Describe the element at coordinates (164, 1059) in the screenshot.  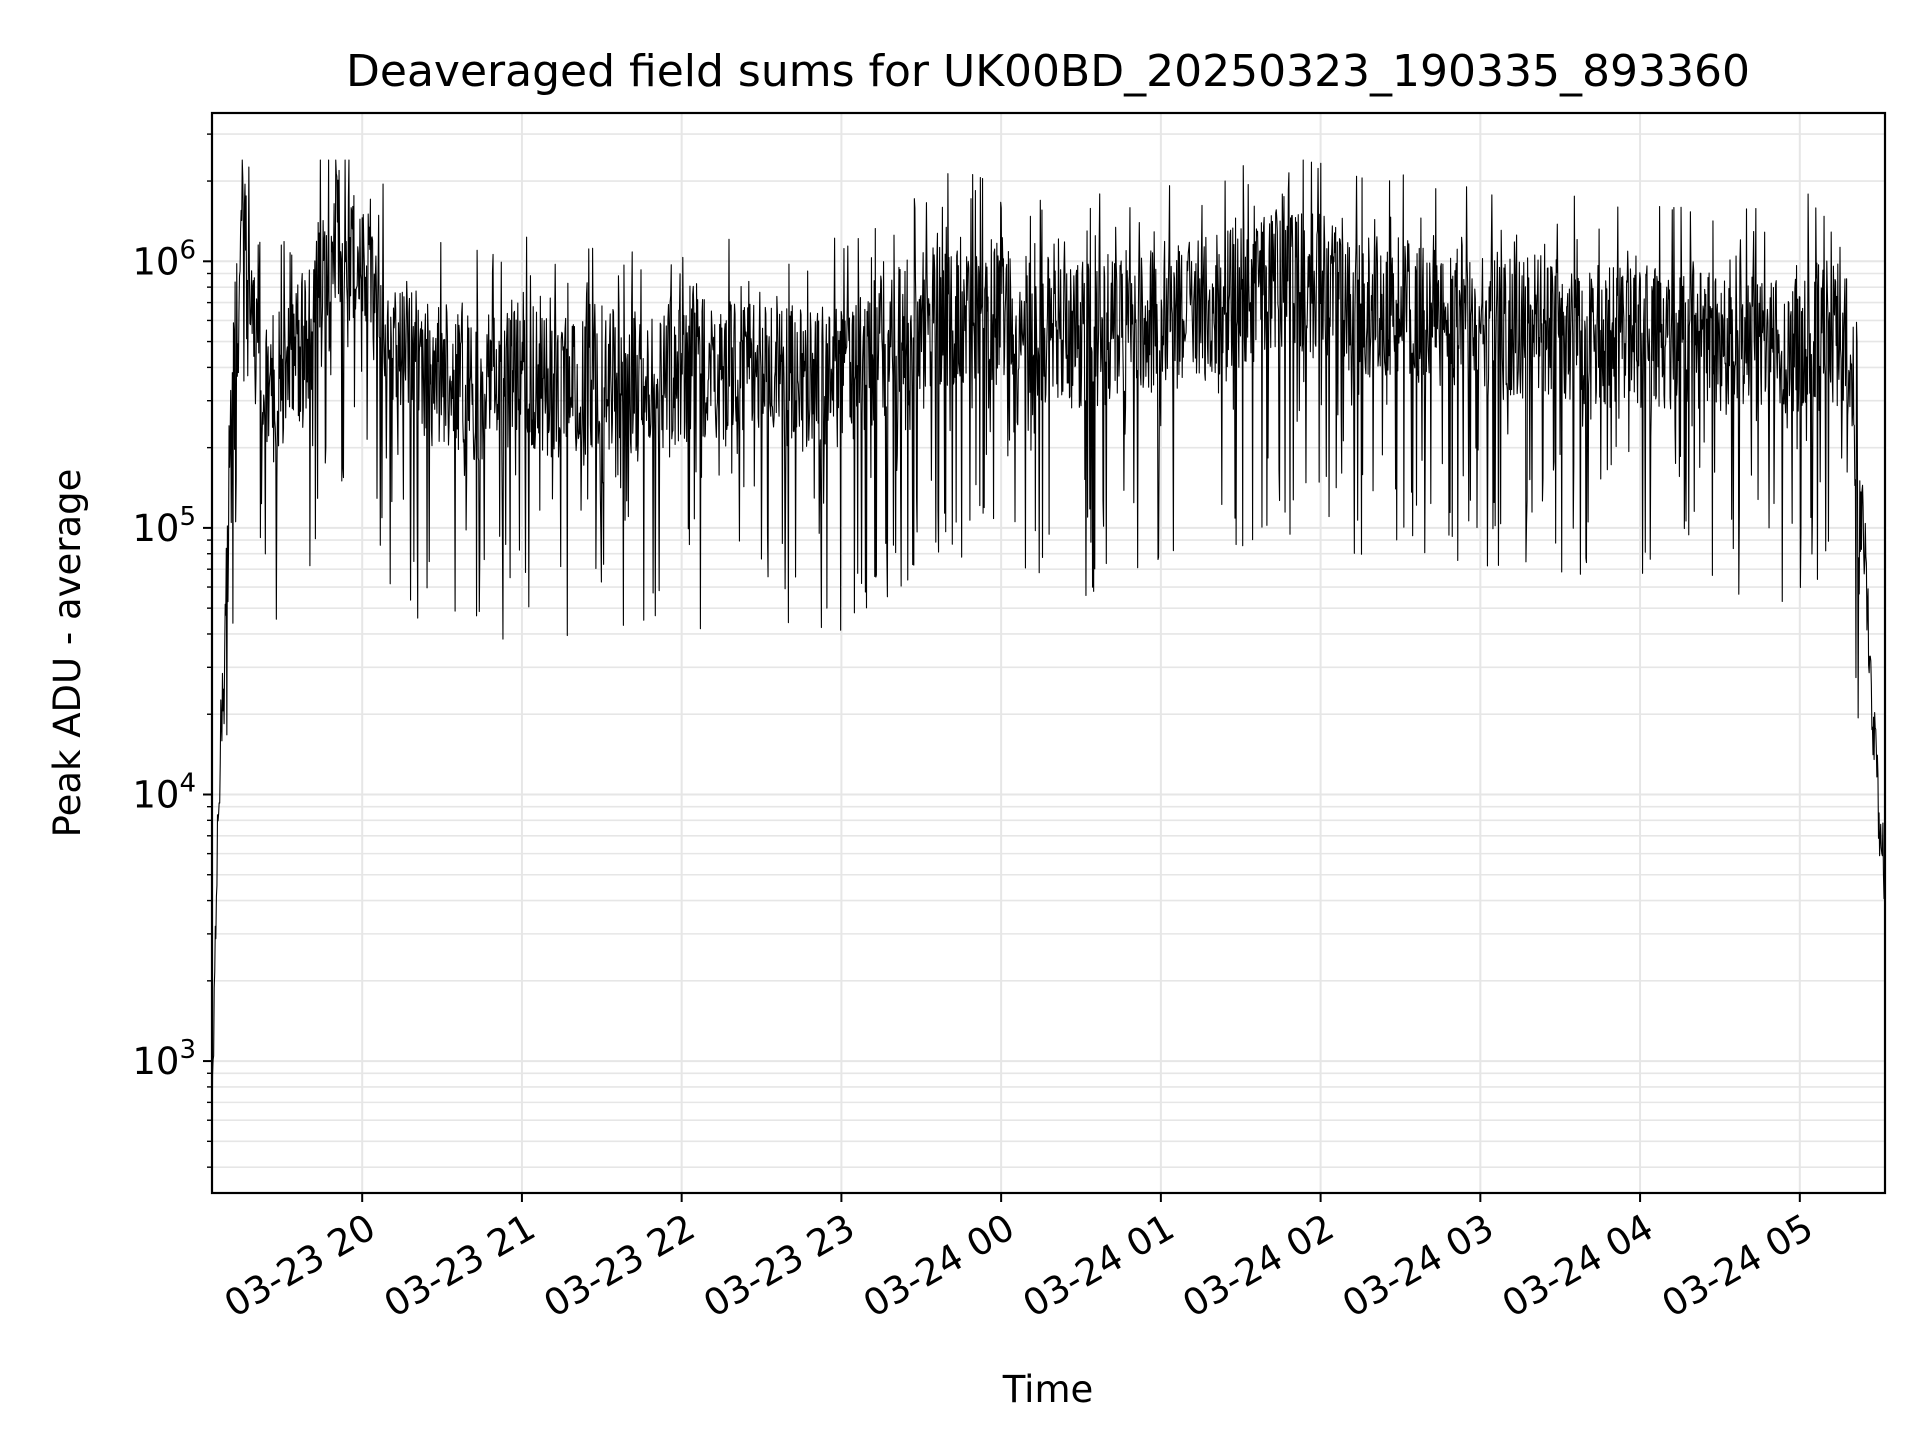
I see `y-tick-label: 103` at that location.